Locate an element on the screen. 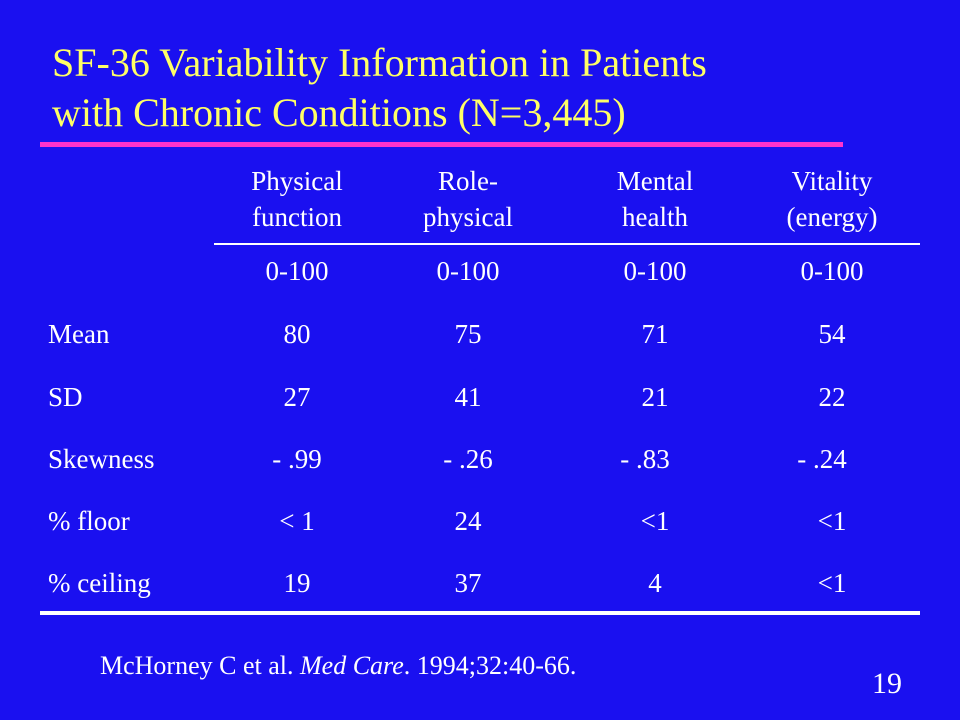 The image size is (960, 720). header-divider is located at coordinates (567, 244).